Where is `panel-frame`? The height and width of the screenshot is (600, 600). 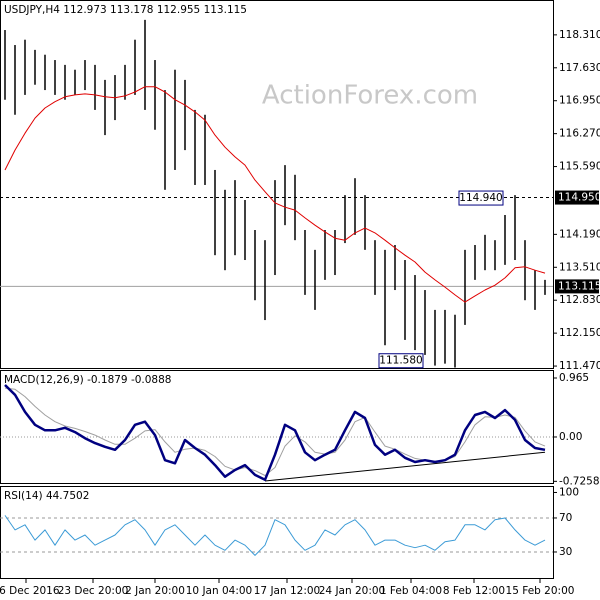 panel-frame is located at coordinates (277, 532).